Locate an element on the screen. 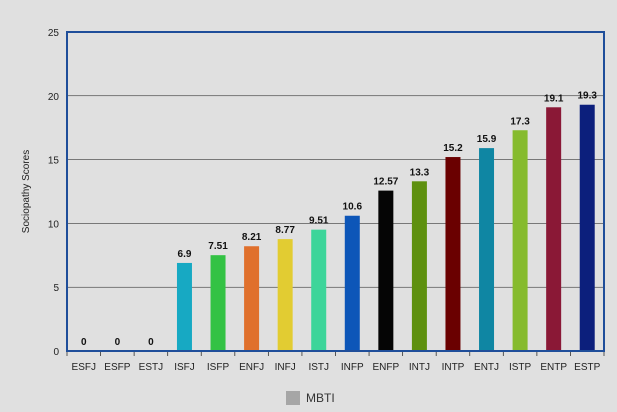 This screenshot has height=412, width=617. y-tick-label: 10 is located at coordinates (54, 224).